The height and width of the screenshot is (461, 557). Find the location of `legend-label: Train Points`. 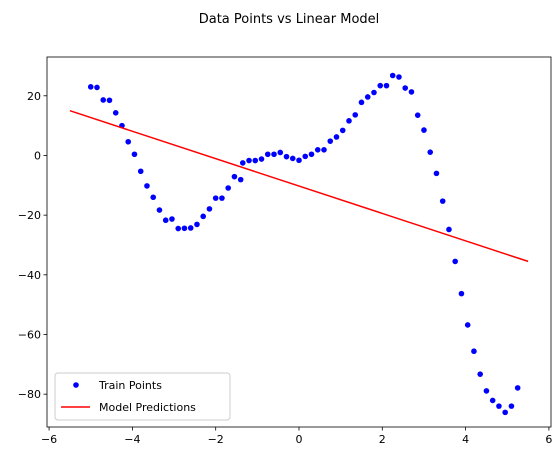

legend-label: Train Points is located at coordinates (130, 385).